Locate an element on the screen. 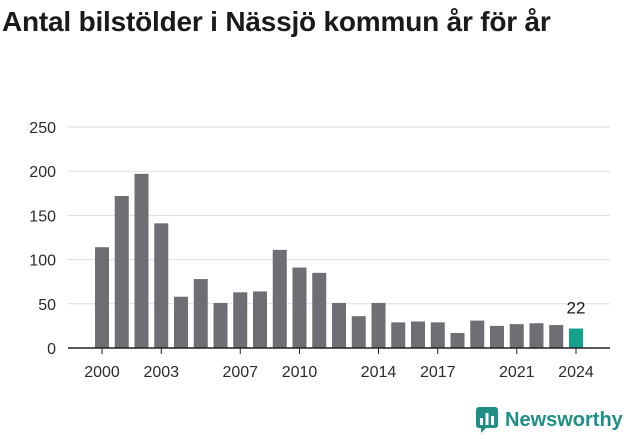 The image size is (631, 439). bar-2002 is located at coordinates (141, 260).